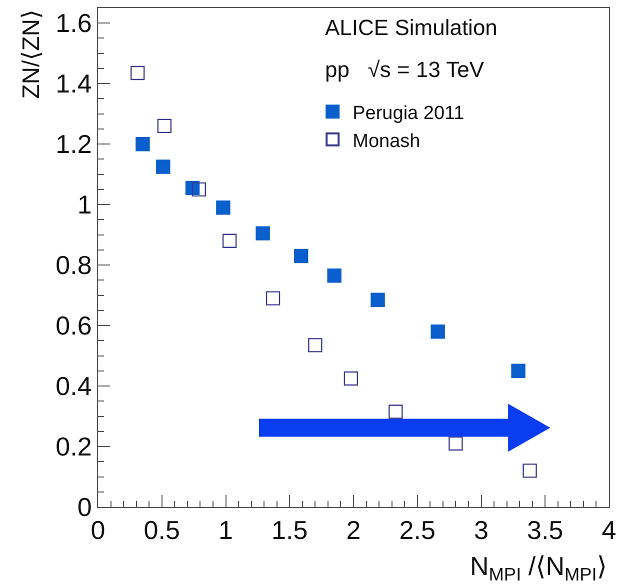 The image size is (625, 586). What do you see at coordinates (290, 530) in the screenshot?
I see `x-tick-label: 1.5` at bounding box center [290, 530].